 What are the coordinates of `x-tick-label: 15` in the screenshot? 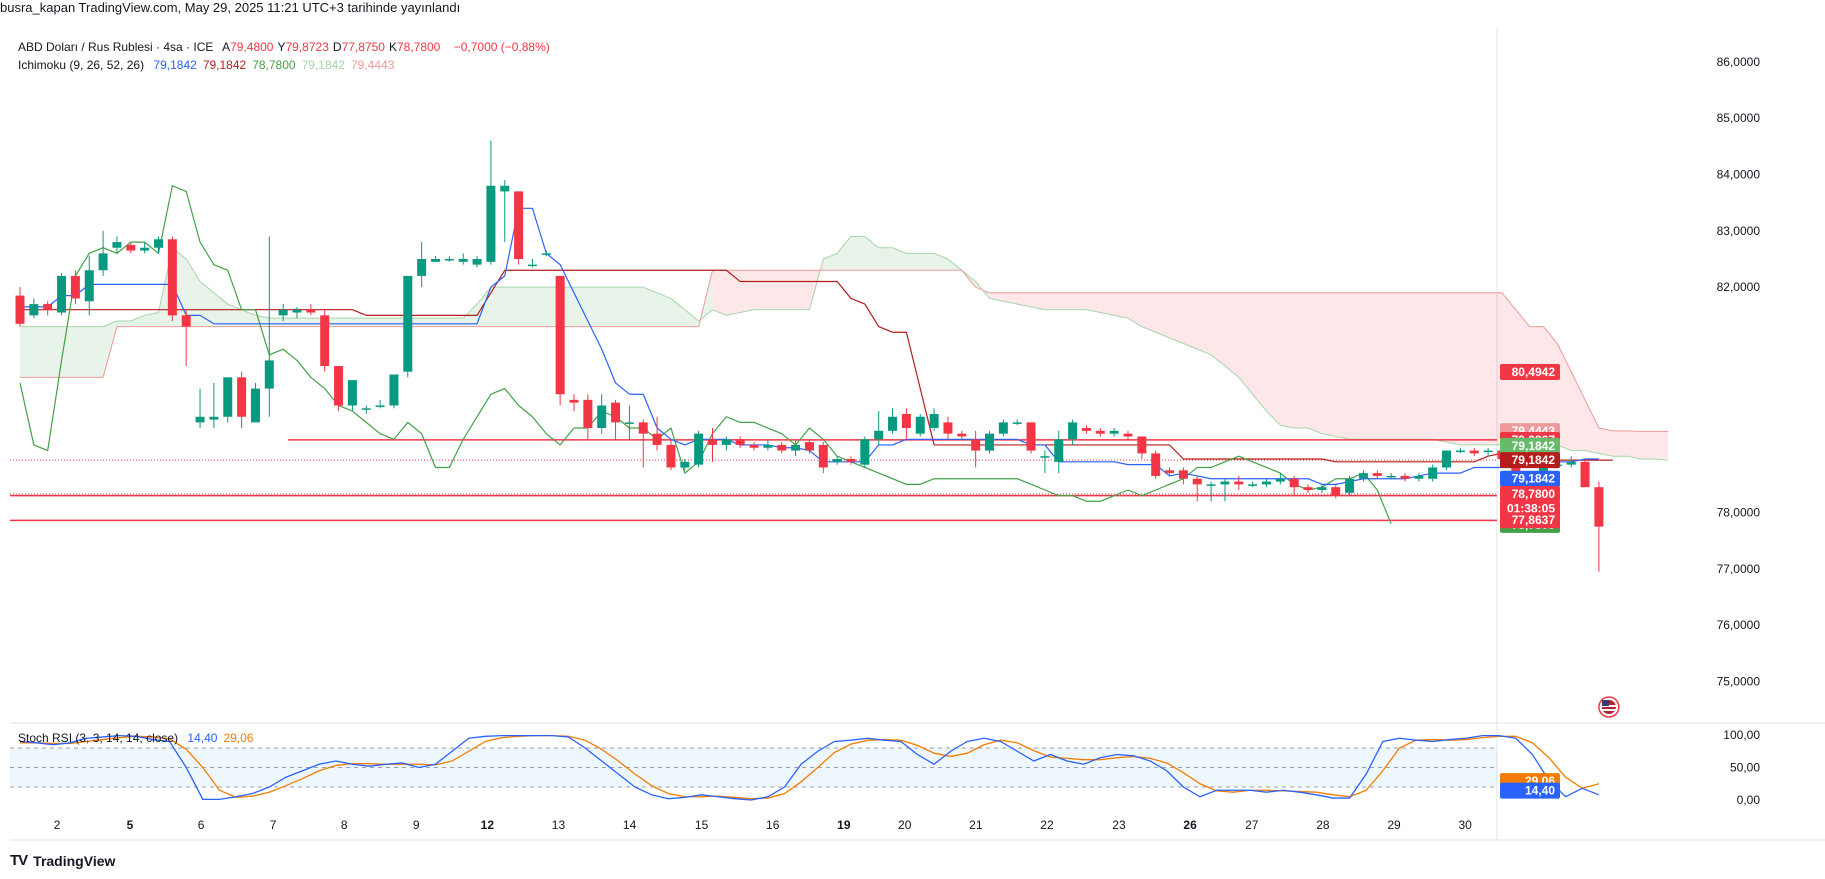 It's located at (702, 825).